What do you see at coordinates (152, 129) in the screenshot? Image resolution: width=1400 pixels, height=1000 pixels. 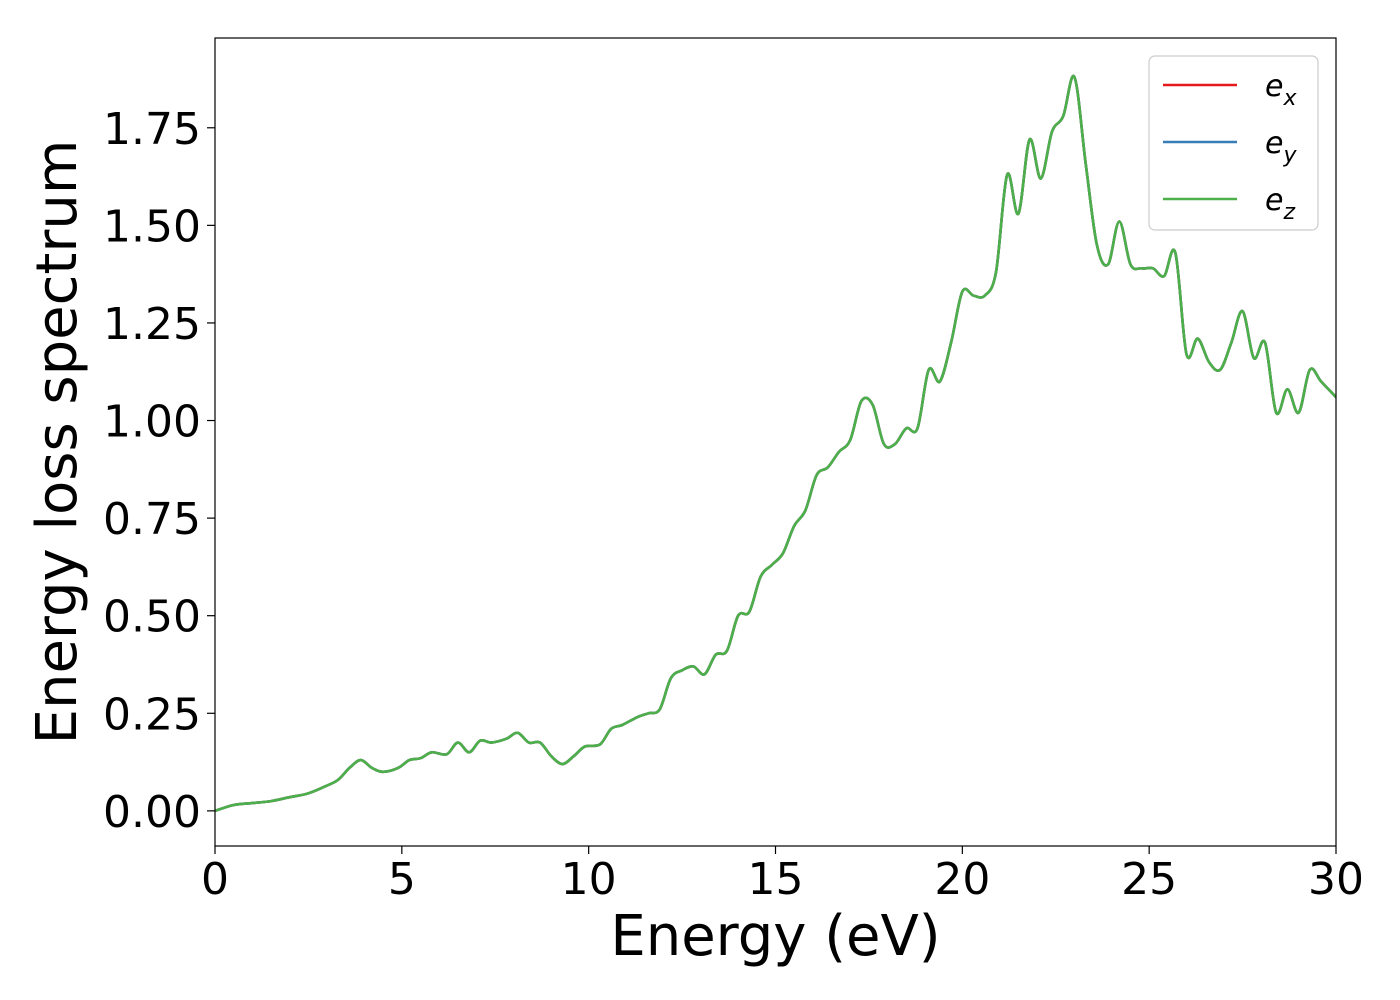 I see `y-tick-label: 1.75` at bounding box center [152, 129].